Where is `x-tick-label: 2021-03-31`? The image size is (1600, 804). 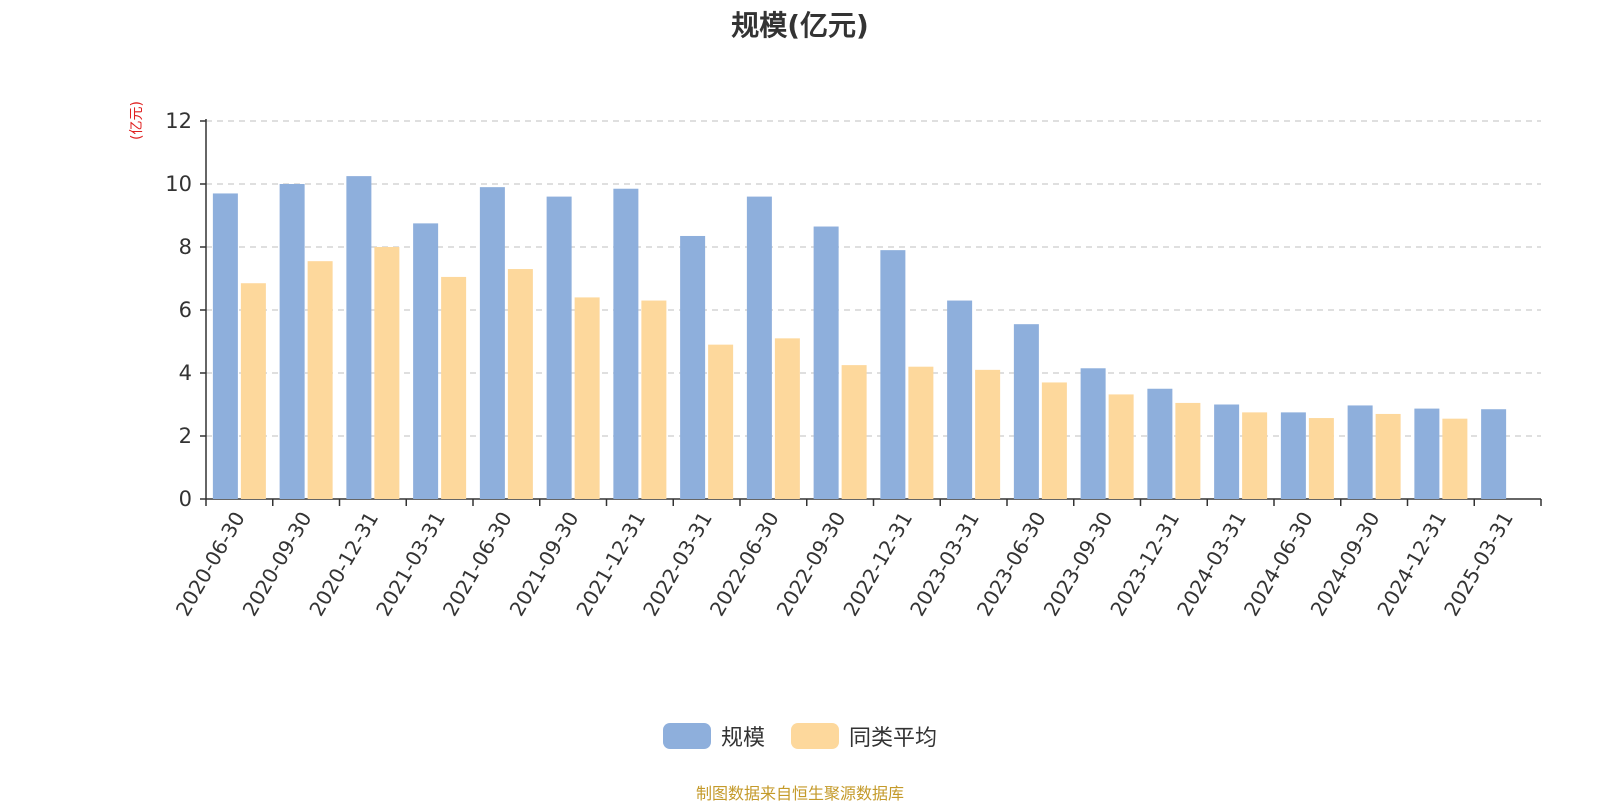 x-tick-label: 2021-03-31 is located at coordinates (410, 564).